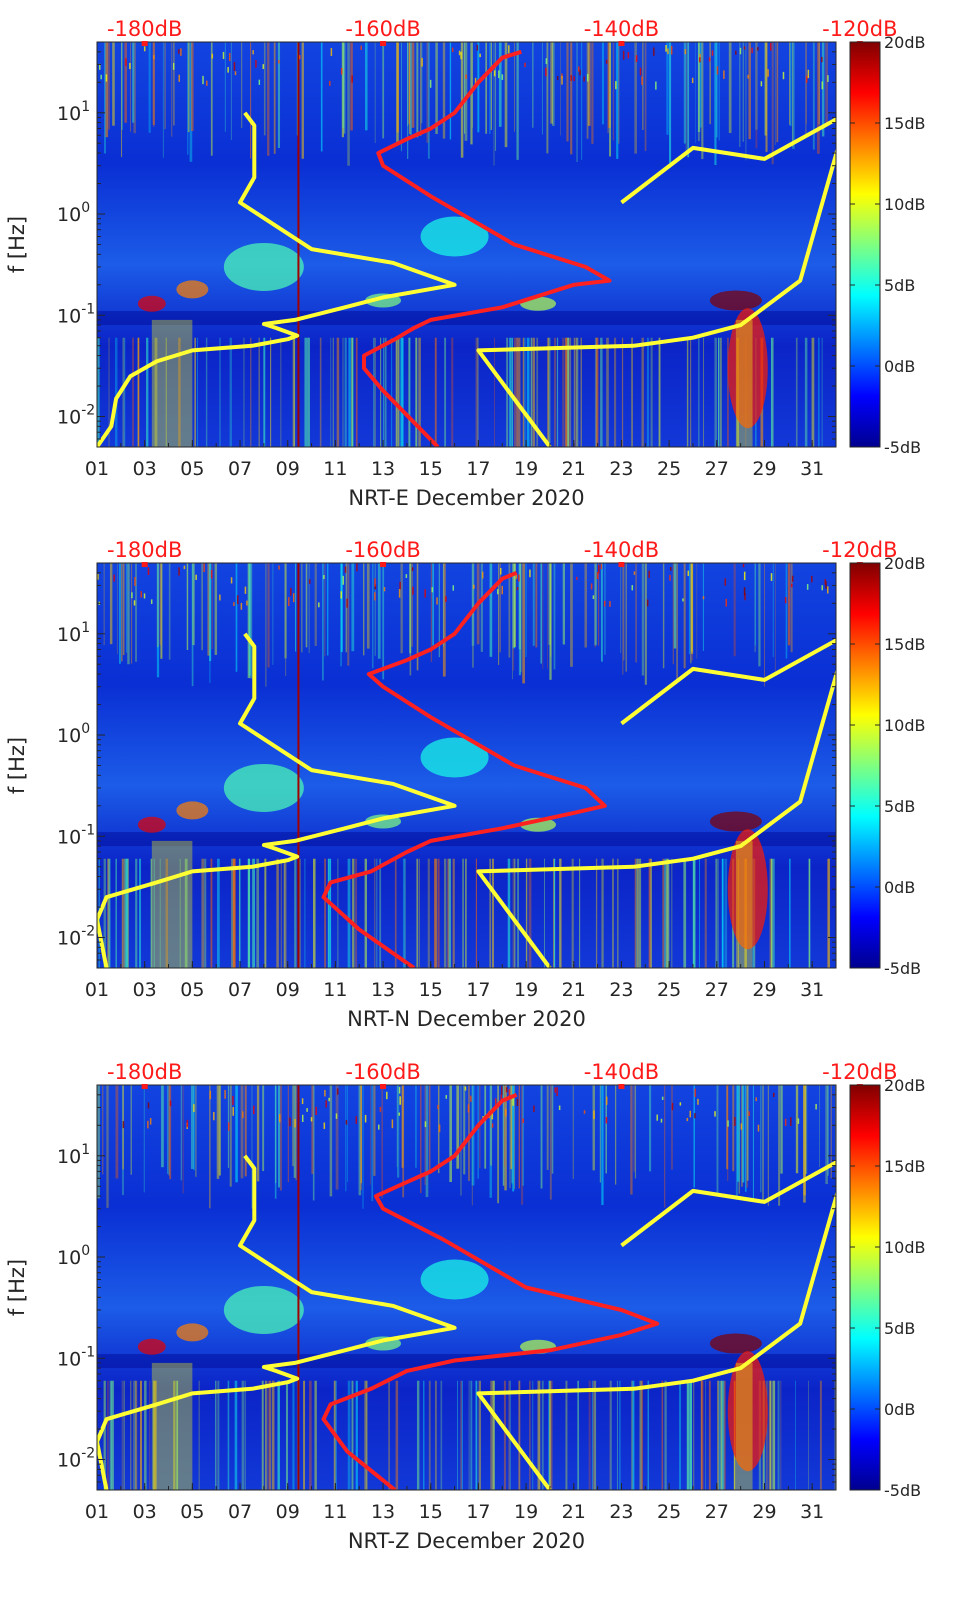 Image resolution: width=962 pixels, height=1599 pixels. Describe the element at coordinates (288, 1512) in the screenshot. I see `x-tick-label: 09` at that location.